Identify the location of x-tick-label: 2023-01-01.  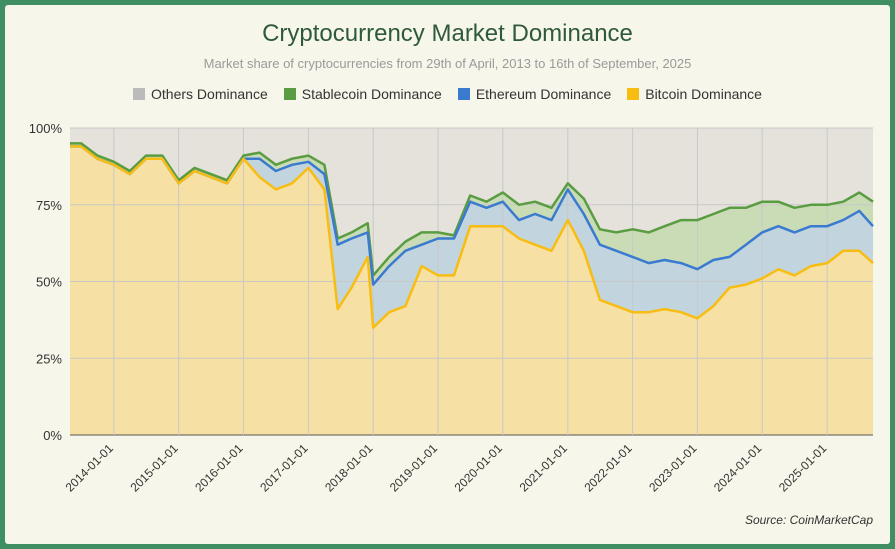
(673, 468).